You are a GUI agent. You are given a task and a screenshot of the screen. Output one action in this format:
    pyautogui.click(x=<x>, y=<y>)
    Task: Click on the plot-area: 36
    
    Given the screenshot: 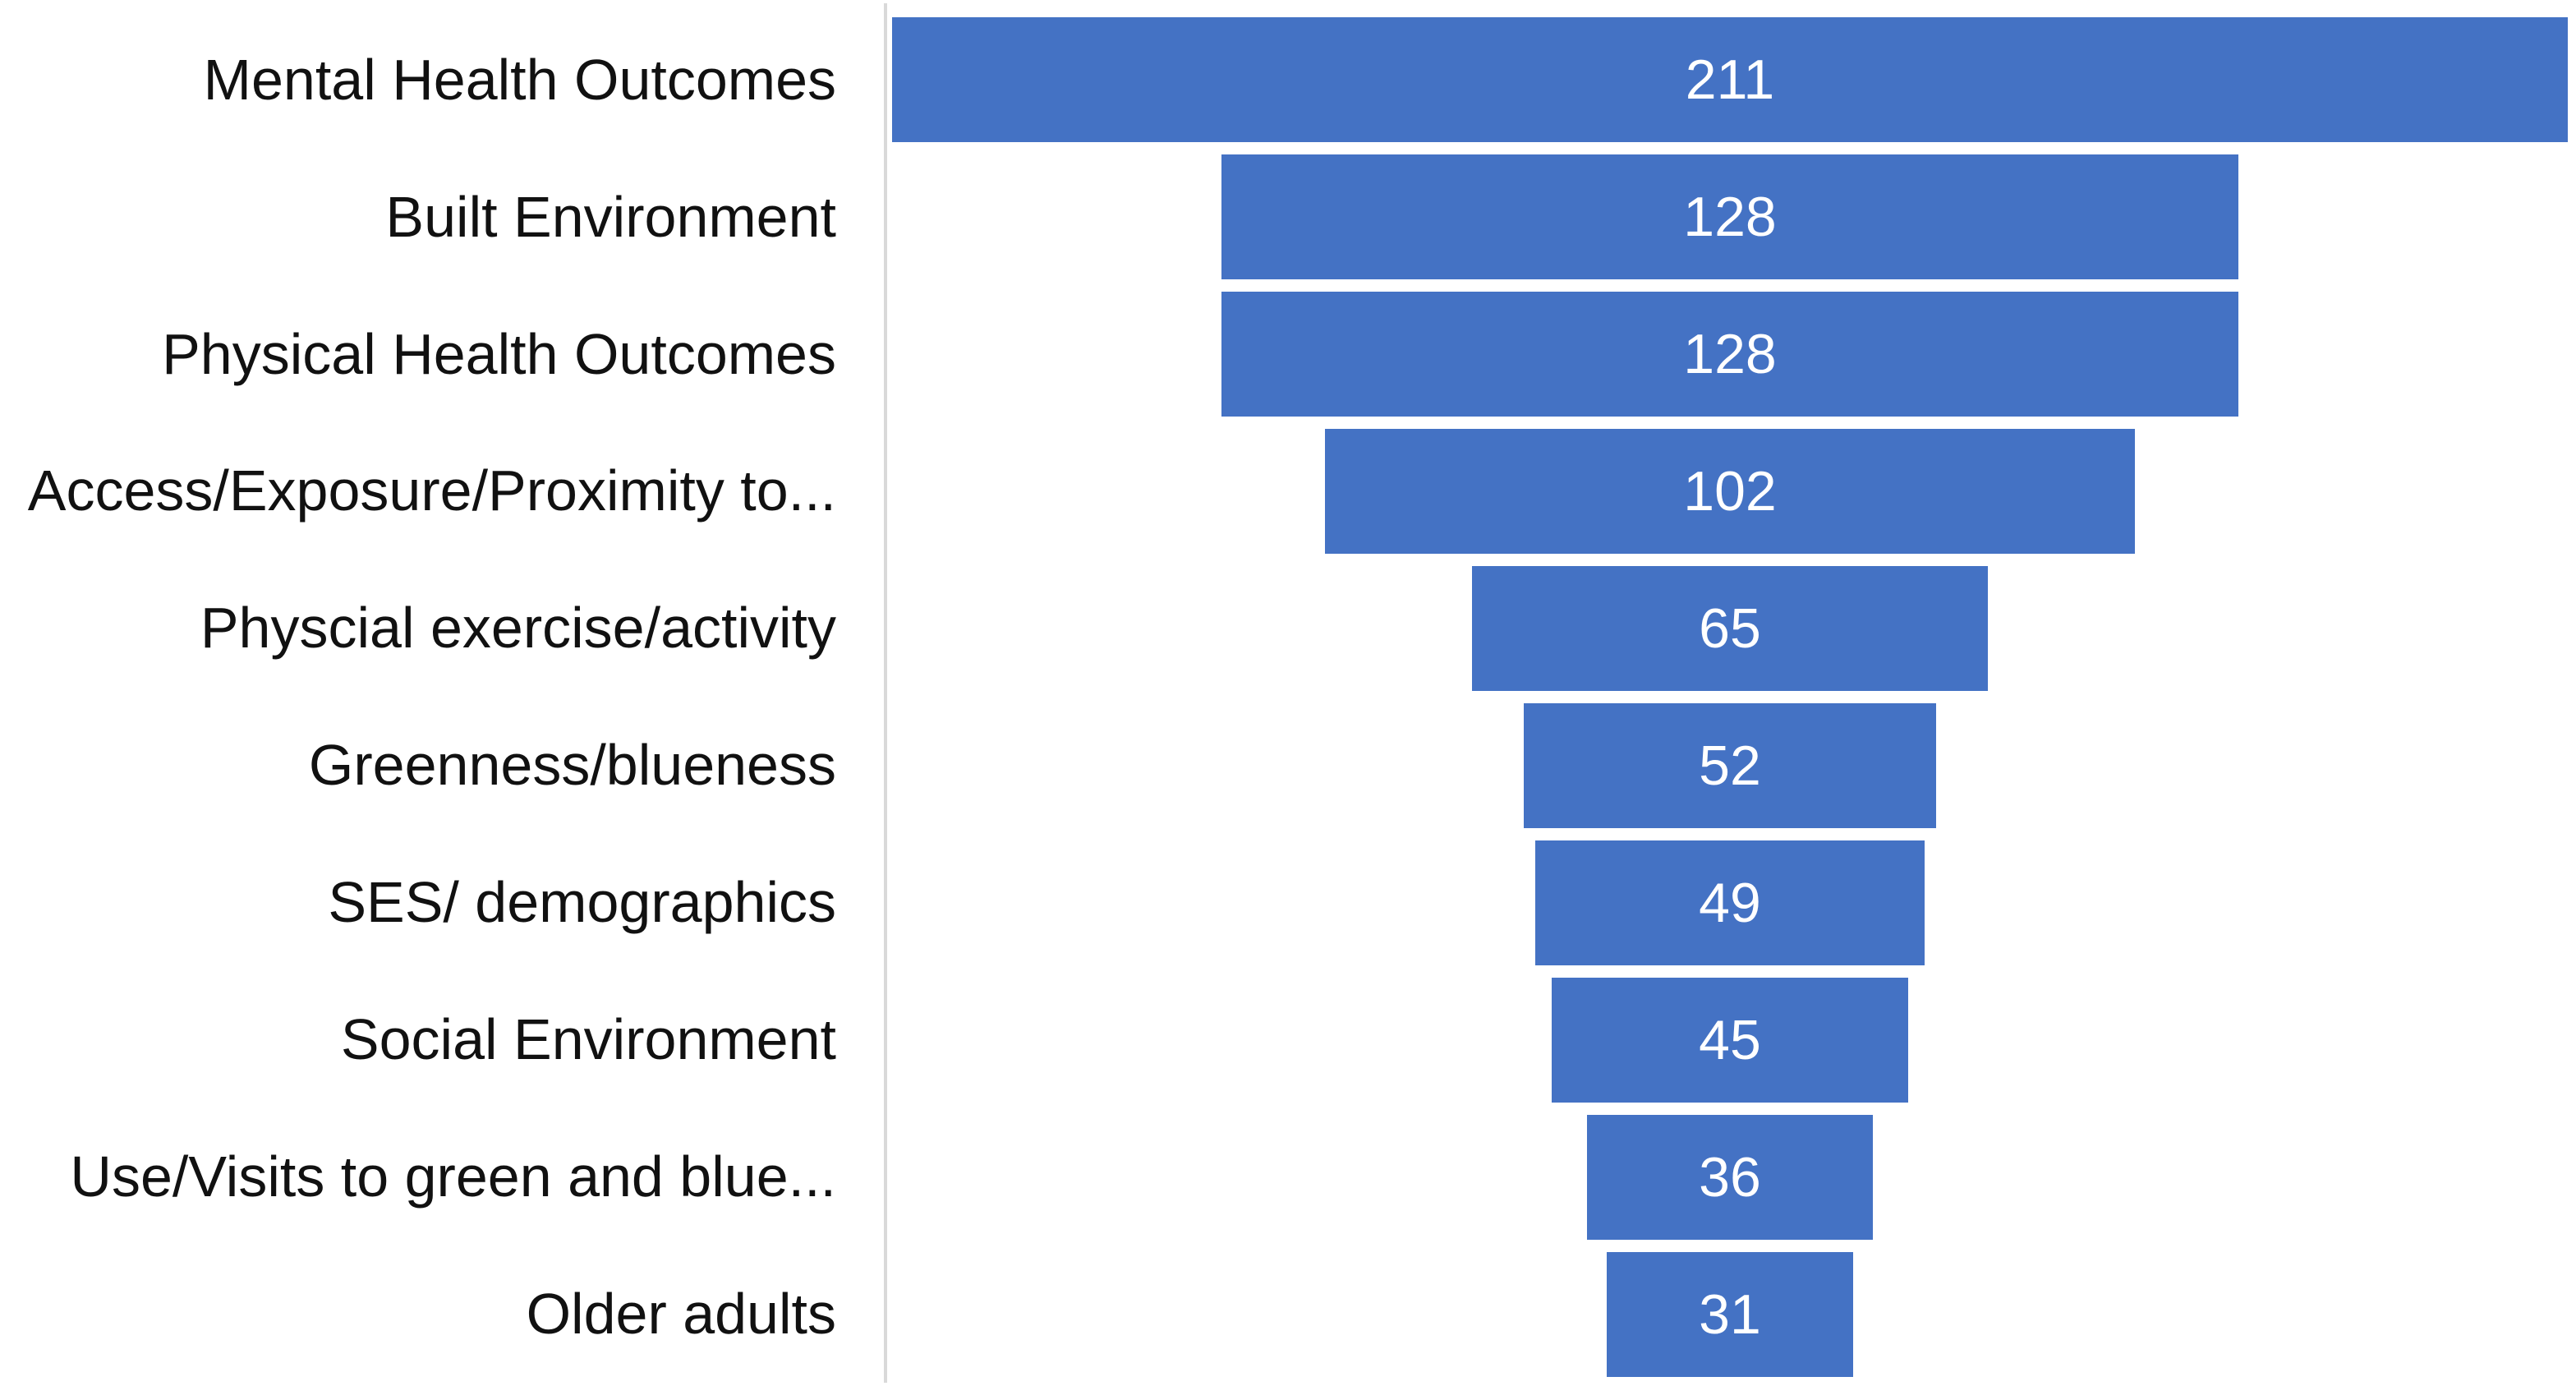 What is the action you would take?
    pyautogui.click(x=1730, y=1177)
    